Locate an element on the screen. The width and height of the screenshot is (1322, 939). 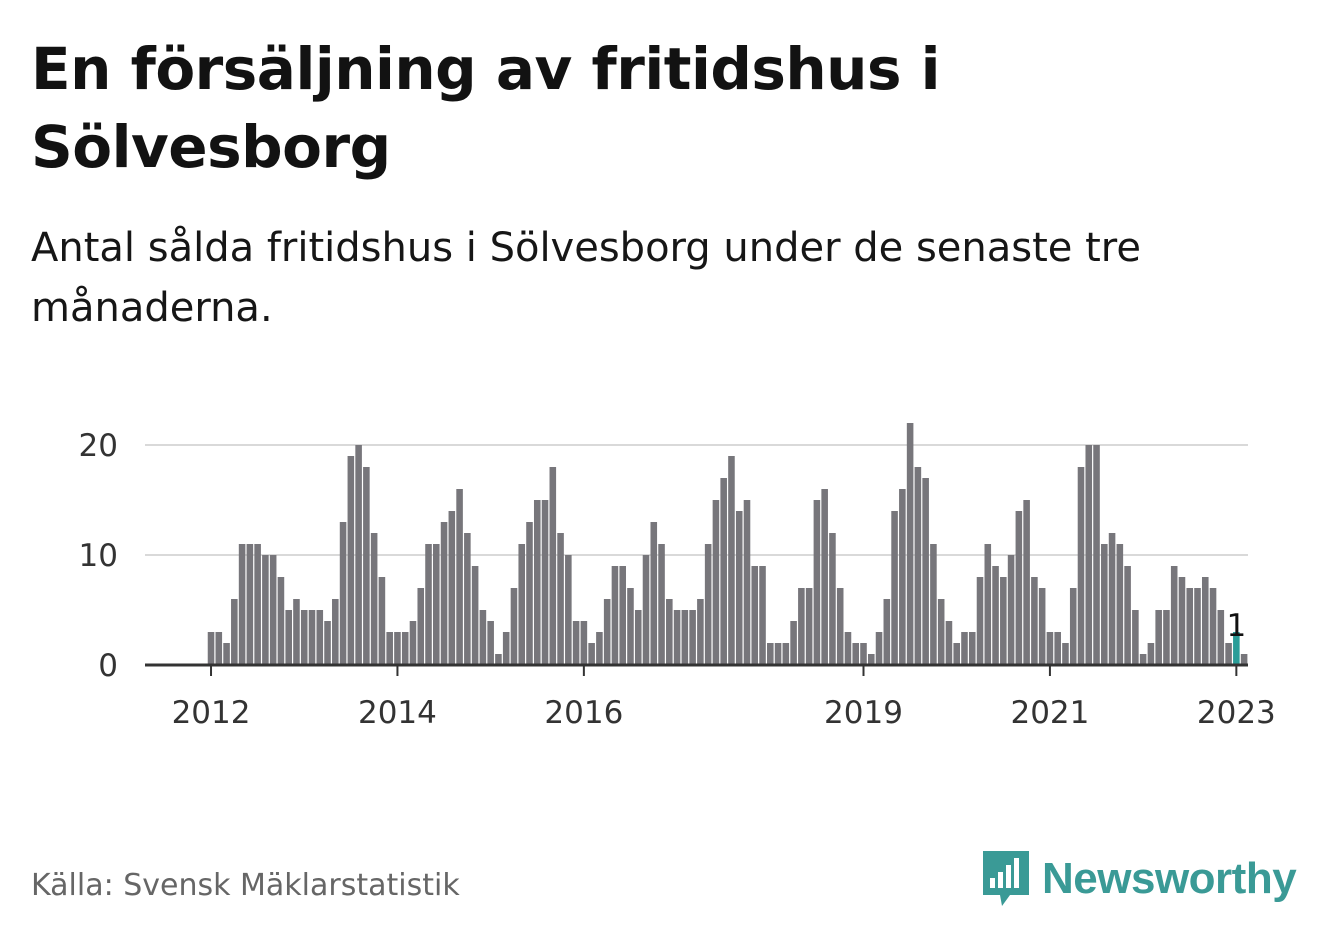
source-note: Källa: Svensk Mäklarstatistik is located at coordinates (245, 885).